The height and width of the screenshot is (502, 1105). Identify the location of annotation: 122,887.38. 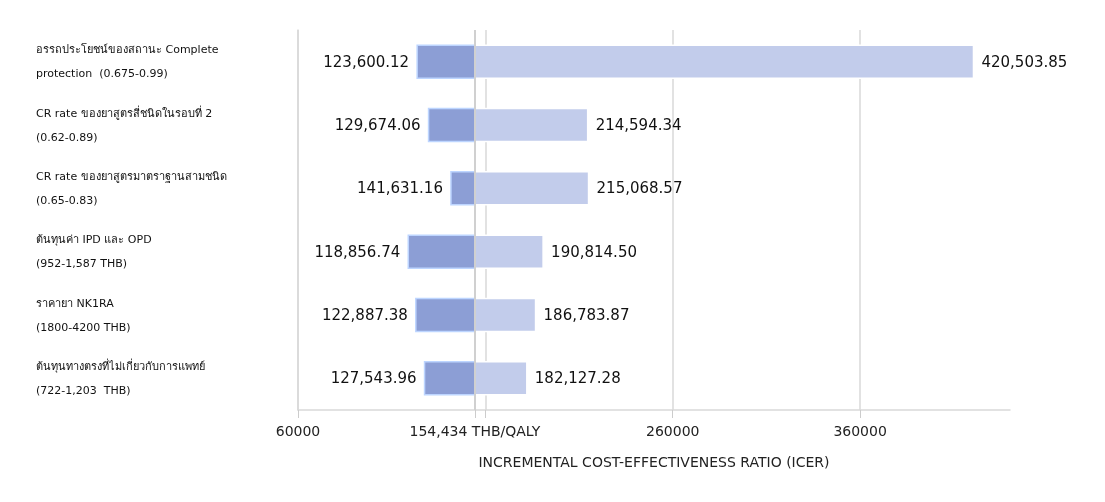
(364, 315).